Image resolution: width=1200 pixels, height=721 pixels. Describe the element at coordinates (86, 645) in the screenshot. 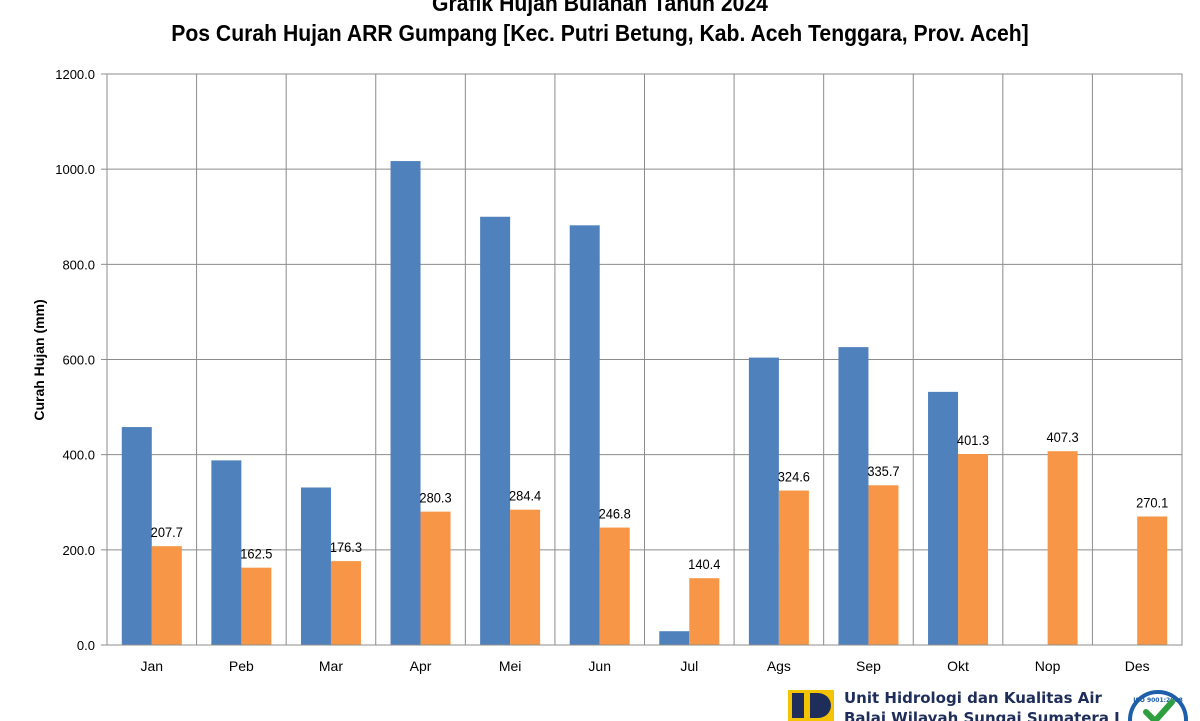

I see `y-tick-label: 0.0` at that location.